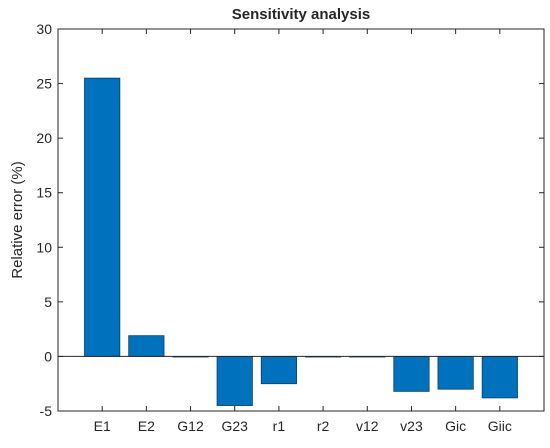  What do you see at coordinates (499, 377) in the screenshot?
I see `bar-giic` at bounding box center [499, 377].